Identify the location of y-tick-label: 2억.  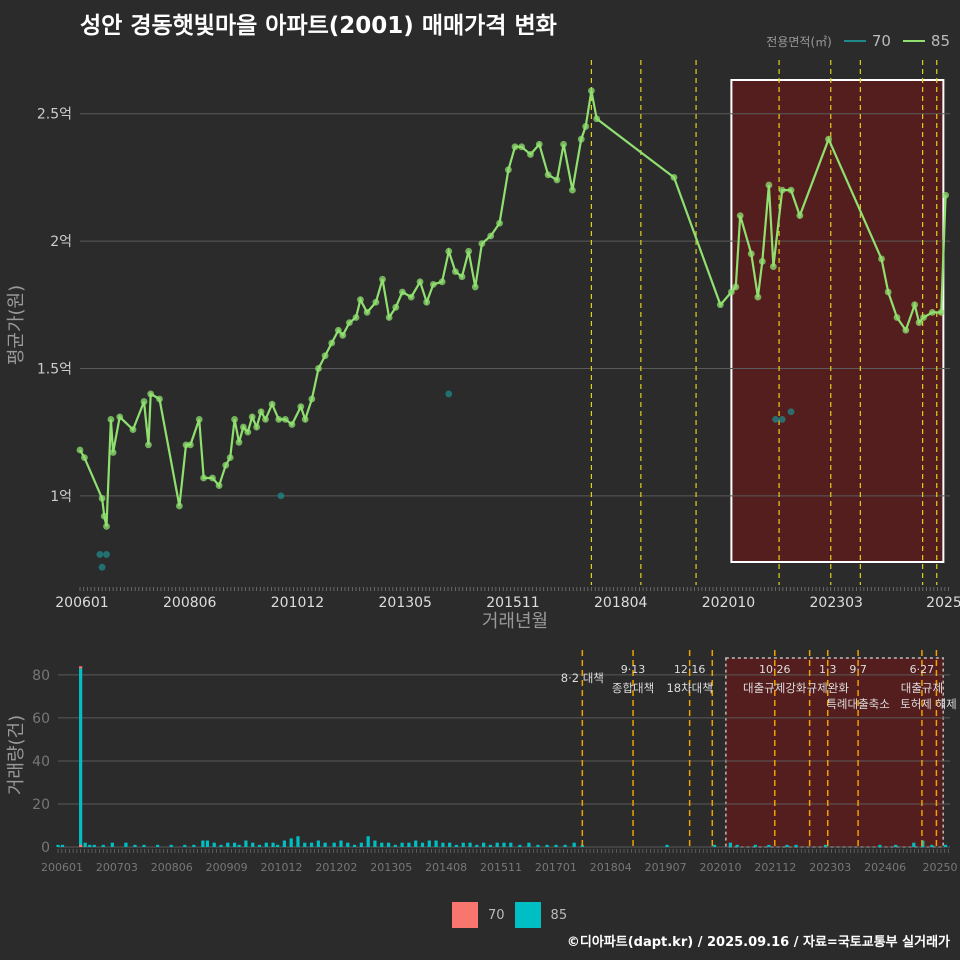
(61, 242).